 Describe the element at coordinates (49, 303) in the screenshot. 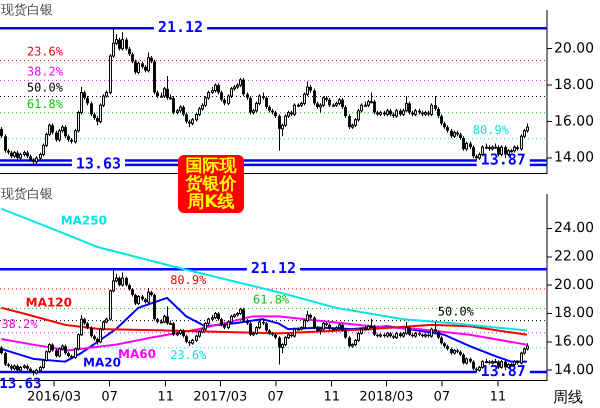

I see `series-label: MA120` at that location.